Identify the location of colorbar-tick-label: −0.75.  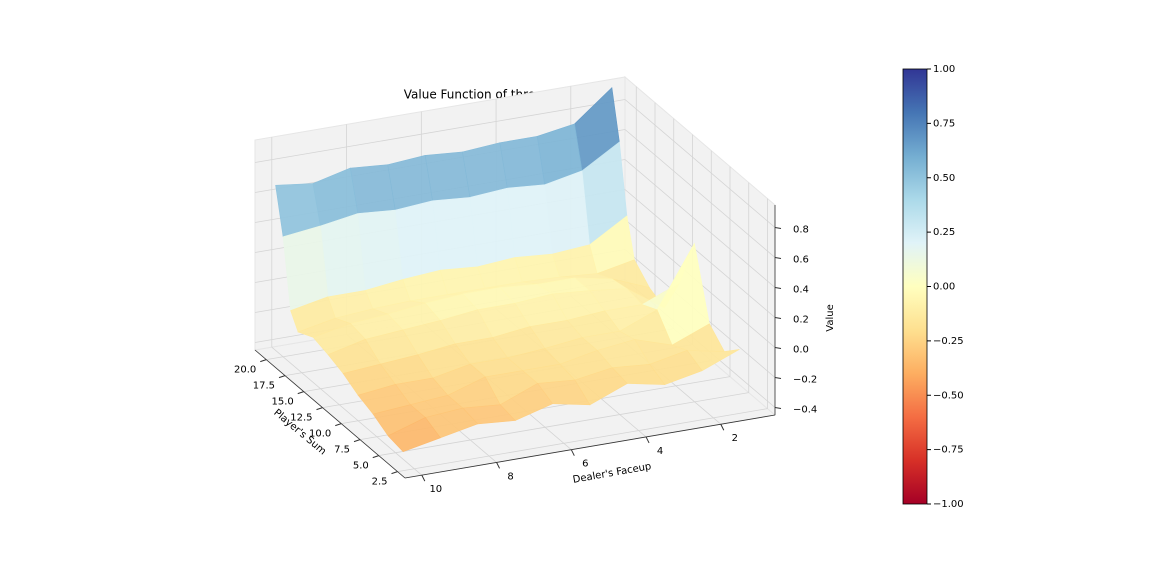
(948, 450).